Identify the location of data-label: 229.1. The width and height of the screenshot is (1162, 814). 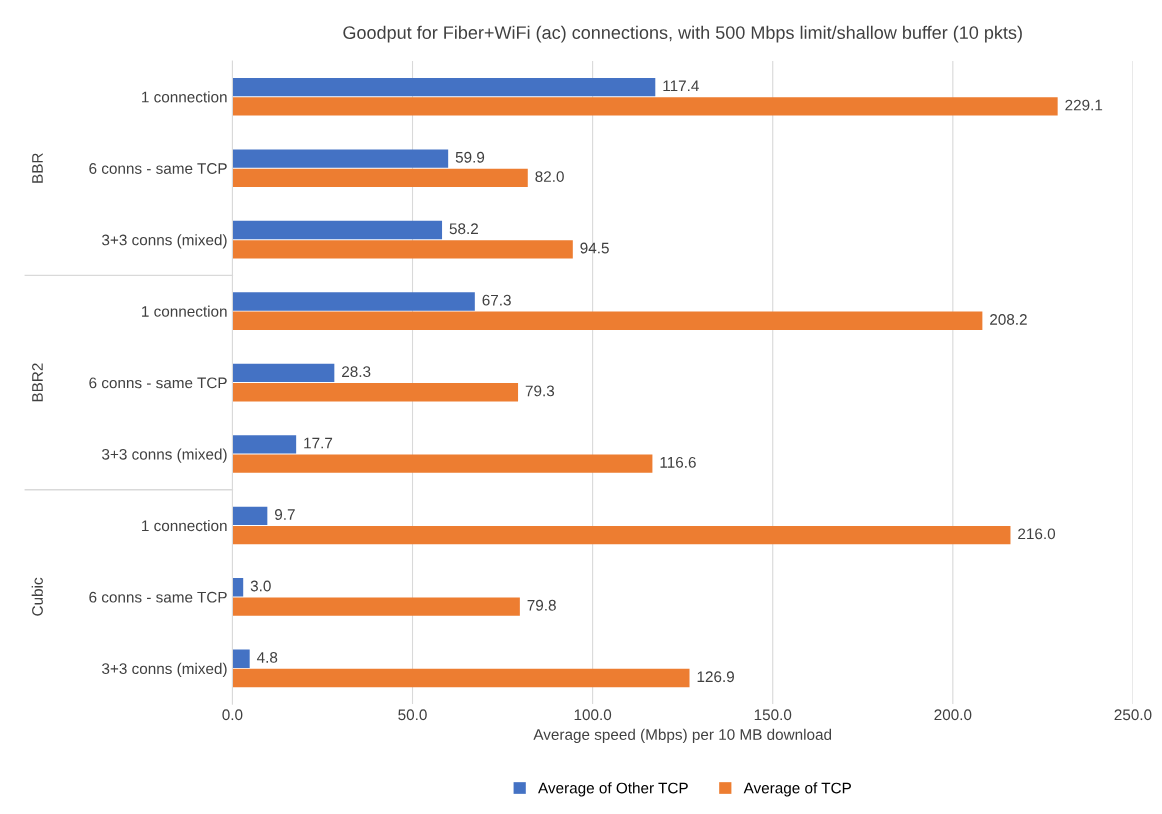
(1084, 105).